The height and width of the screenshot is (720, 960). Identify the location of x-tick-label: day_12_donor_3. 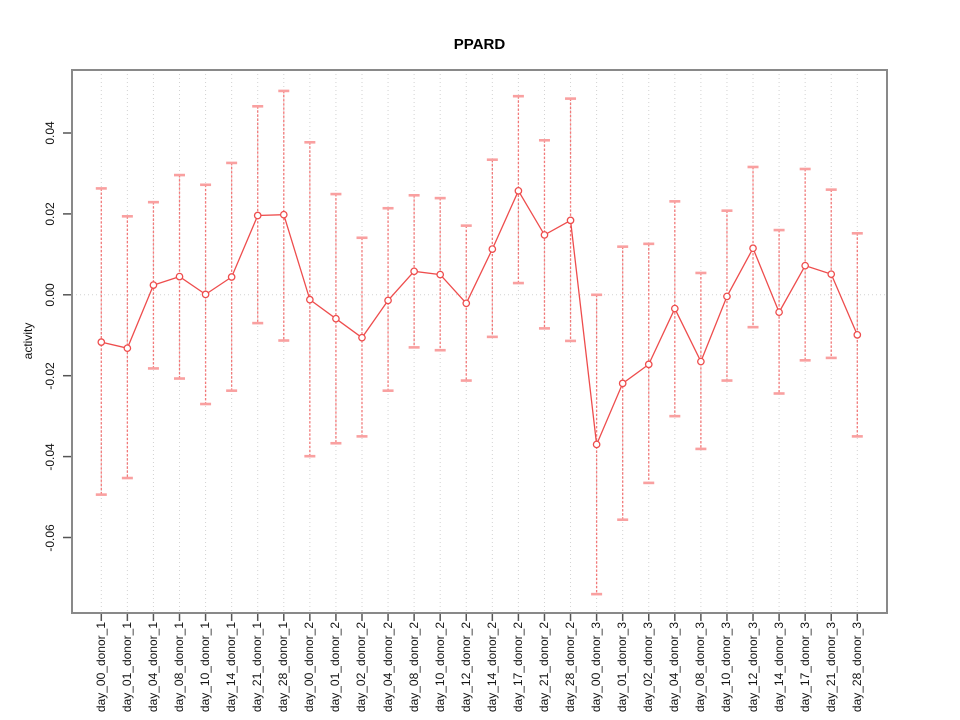
(752, 667).